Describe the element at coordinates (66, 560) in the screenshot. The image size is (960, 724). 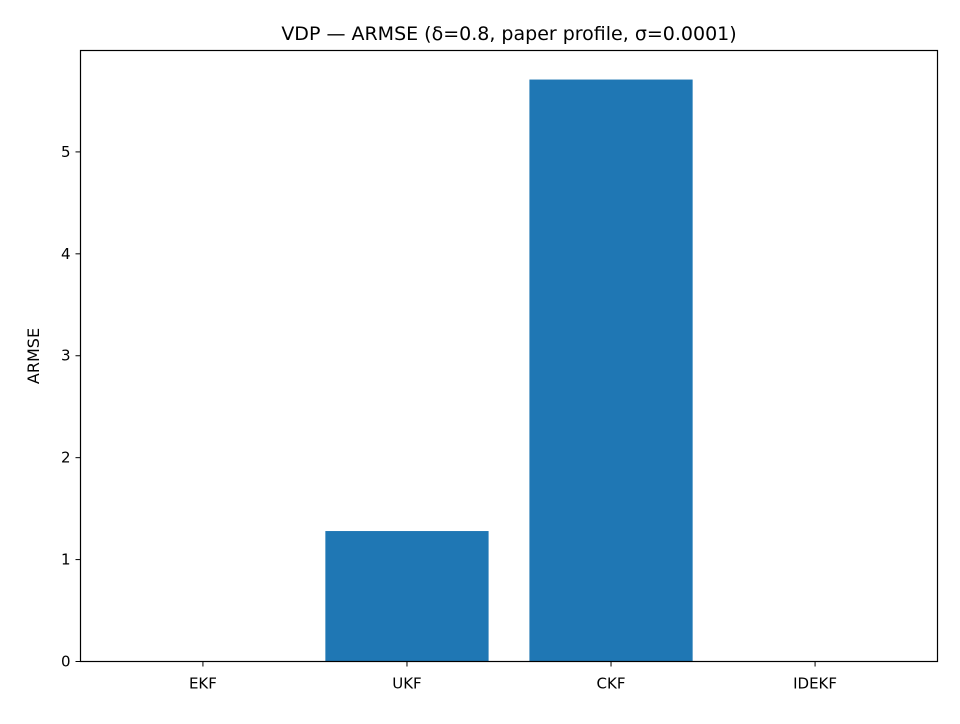
I see `y-tick-label: 1` at that location.